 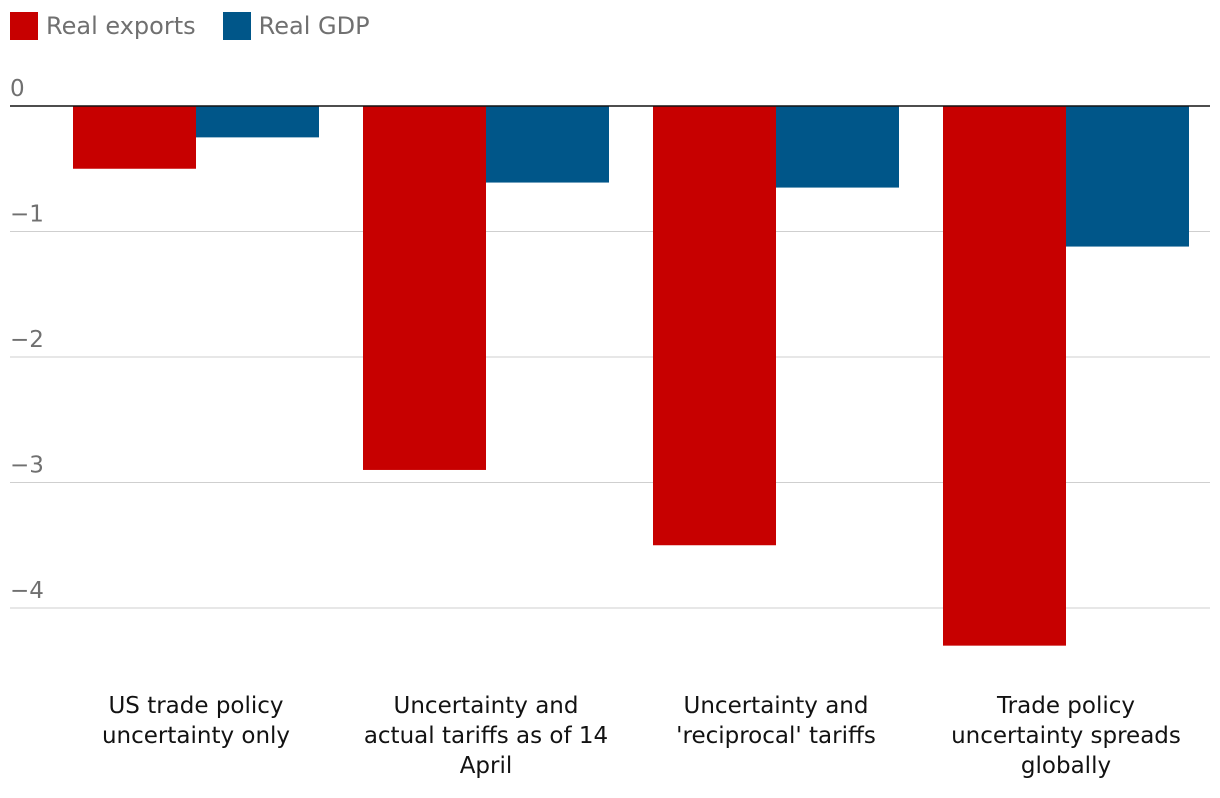 I want to click on x-category-label-line: actual tariffs as of 14, so click(x=486, y=736).